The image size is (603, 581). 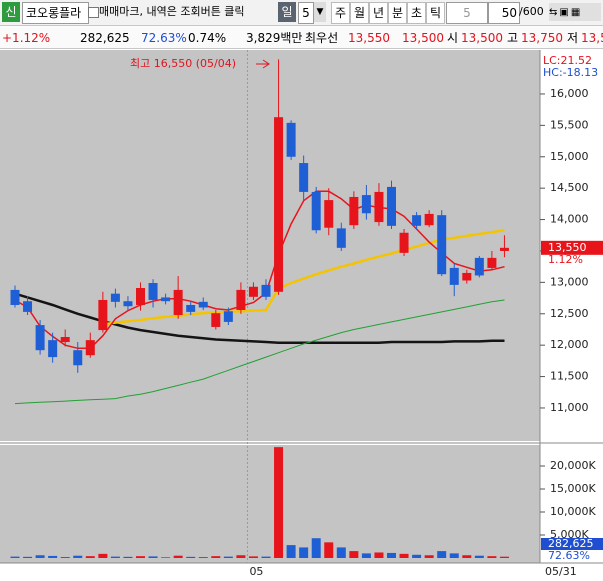 I want to click on volume: 282,625, so click(x=105, y=38).